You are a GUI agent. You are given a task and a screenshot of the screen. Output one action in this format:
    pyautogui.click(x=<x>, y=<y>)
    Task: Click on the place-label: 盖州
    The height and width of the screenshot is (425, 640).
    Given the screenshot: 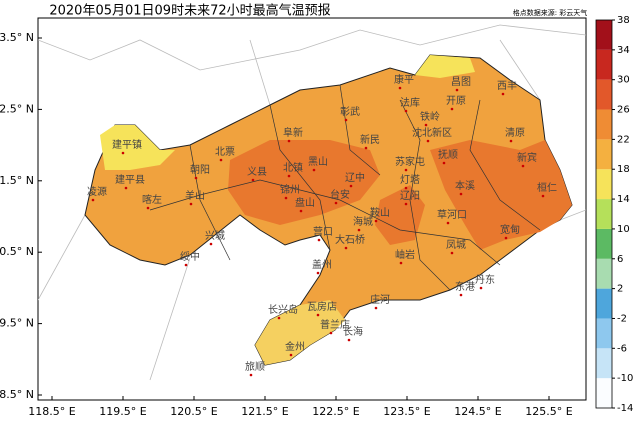 What is the action you would take?
    pyautogui.click(x=322, y=264)
    